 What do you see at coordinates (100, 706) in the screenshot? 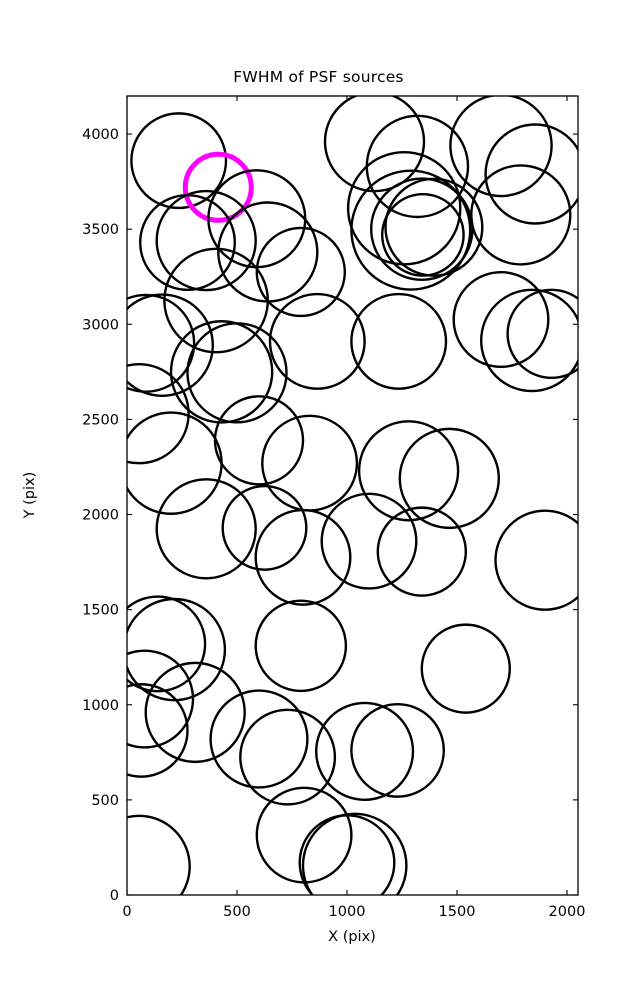
I see `y-tick-label: 1000` at bounding box center [100, 706].